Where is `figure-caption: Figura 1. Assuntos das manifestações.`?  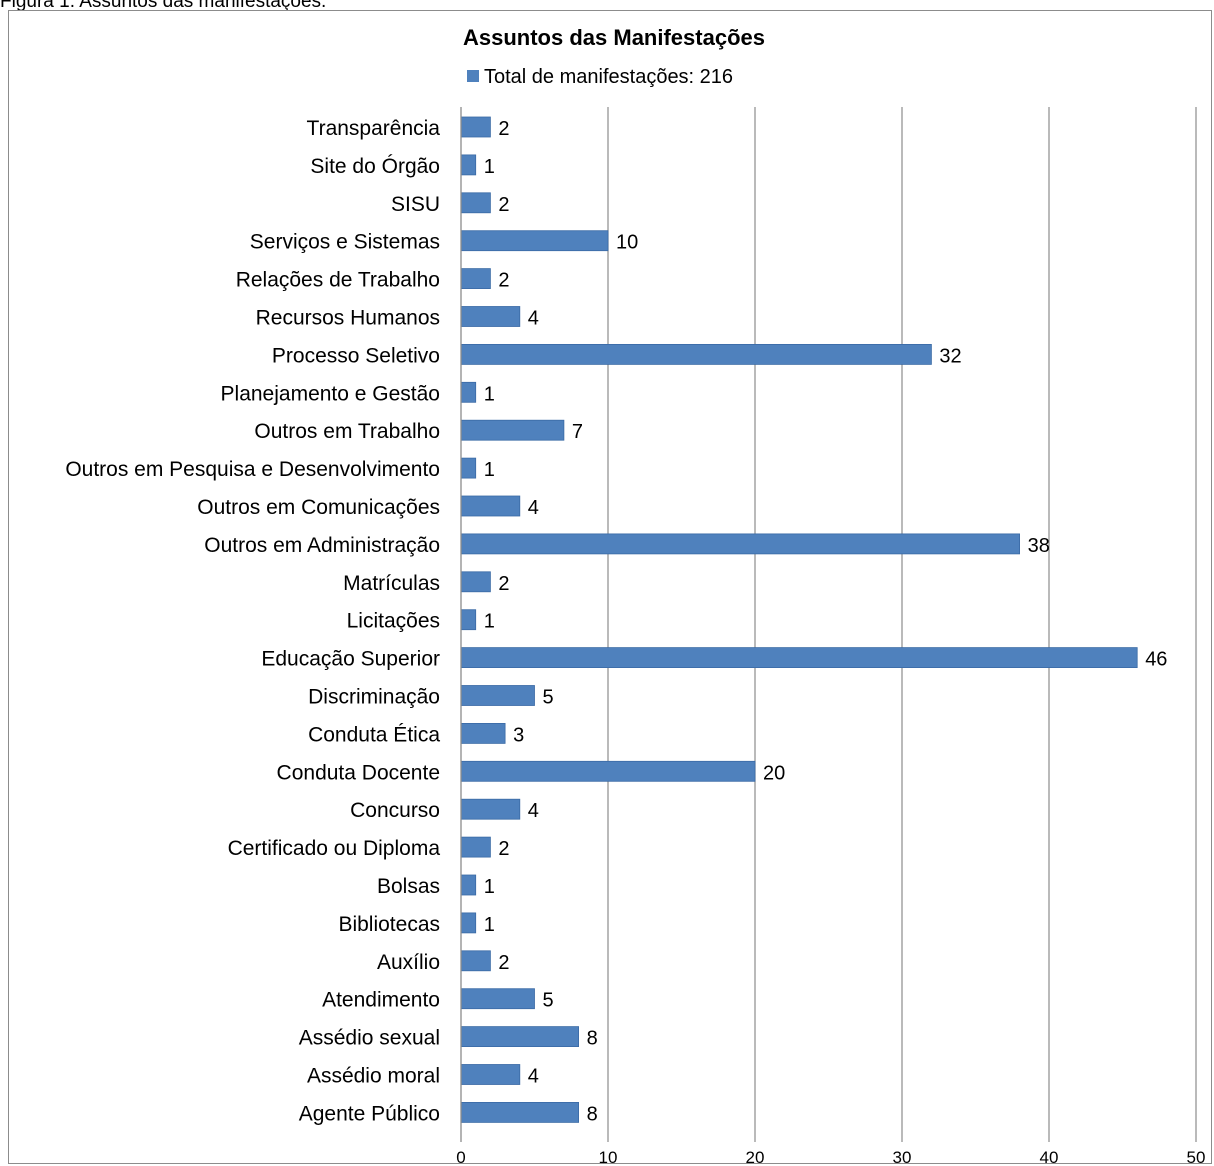
figure-caption: Figura 1. Assuntos das manifestações. is located at coordinates (163, 6).